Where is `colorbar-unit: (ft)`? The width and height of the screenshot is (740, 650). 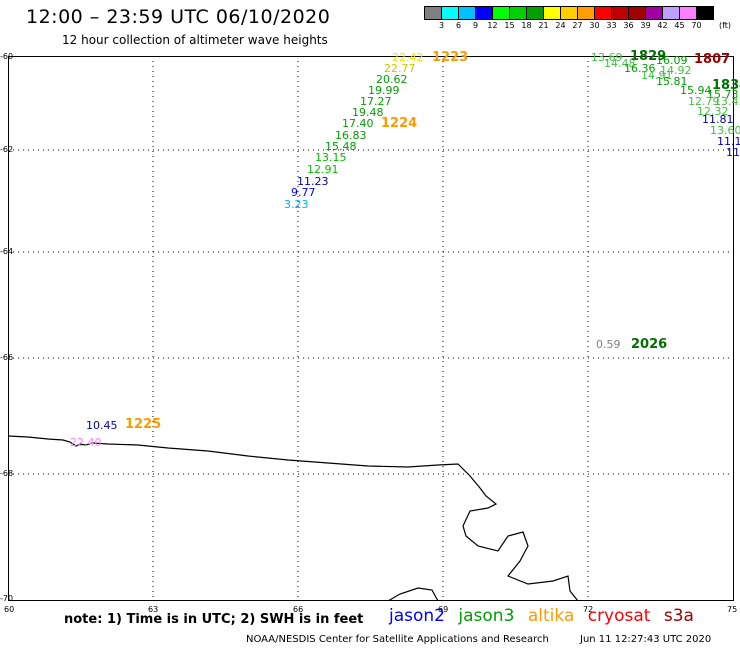
colorbar-unit: (ft) is located at coordinates (725, 25).